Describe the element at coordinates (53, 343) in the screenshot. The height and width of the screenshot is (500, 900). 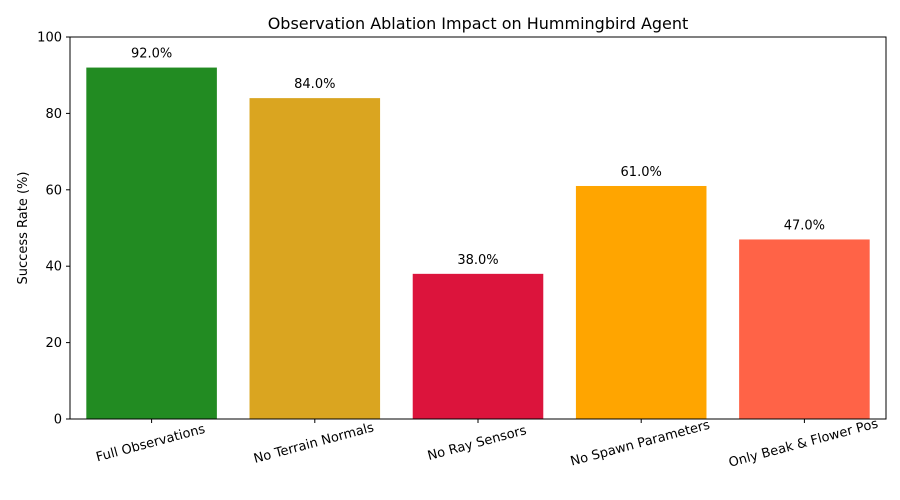
I see `y-tick-label: 20` at that location.